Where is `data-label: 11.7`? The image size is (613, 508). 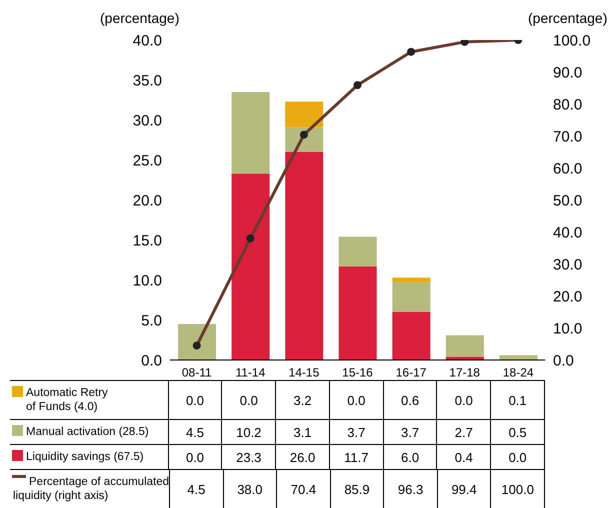
data-label: 11.7 is located at coordinates (357, 457).